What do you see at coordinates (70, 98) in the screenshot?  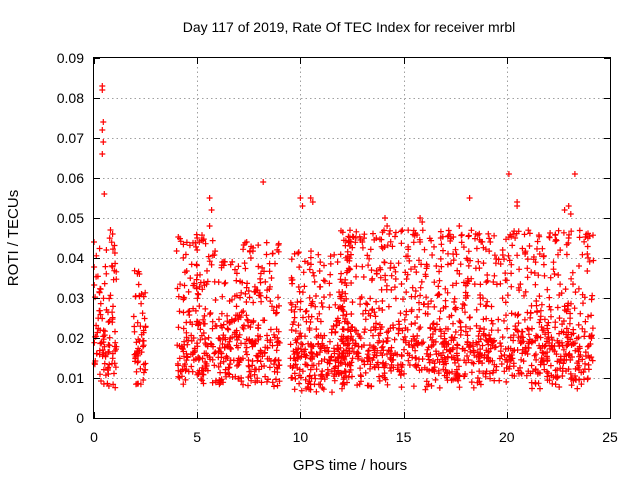 I see `y-tick-label: 0.08` at bounding box center [70, 98].